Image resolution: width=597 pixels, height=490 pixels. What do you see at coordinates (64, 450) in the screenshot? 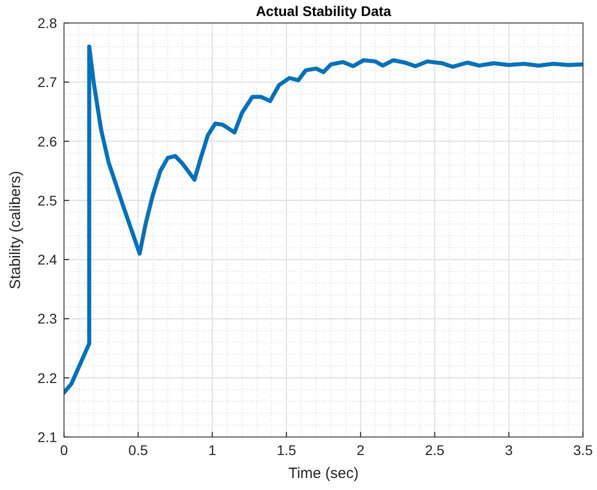
I see `x-tick-label: 0` at bounding box center [64, 450].